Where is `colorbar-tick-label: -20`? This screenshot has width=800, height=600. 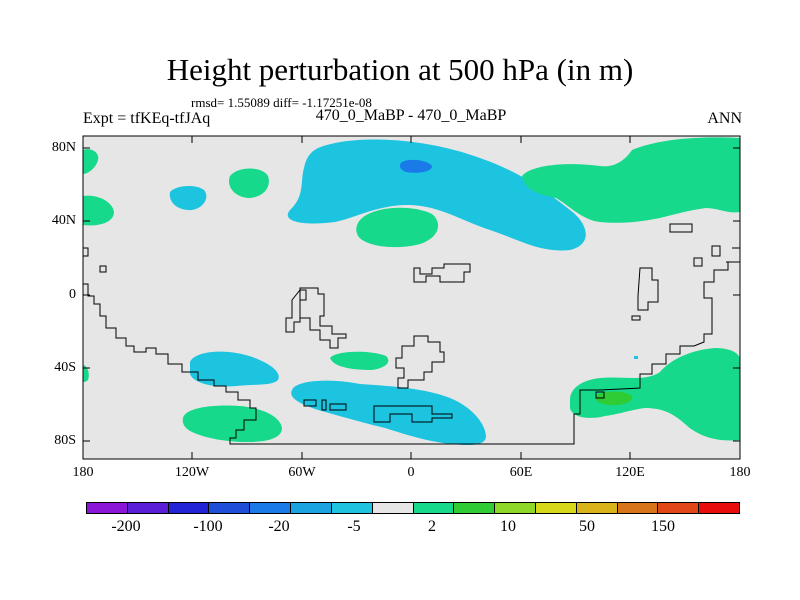
colorbar-tick-label: -20 is located at coordinates (279, 526).